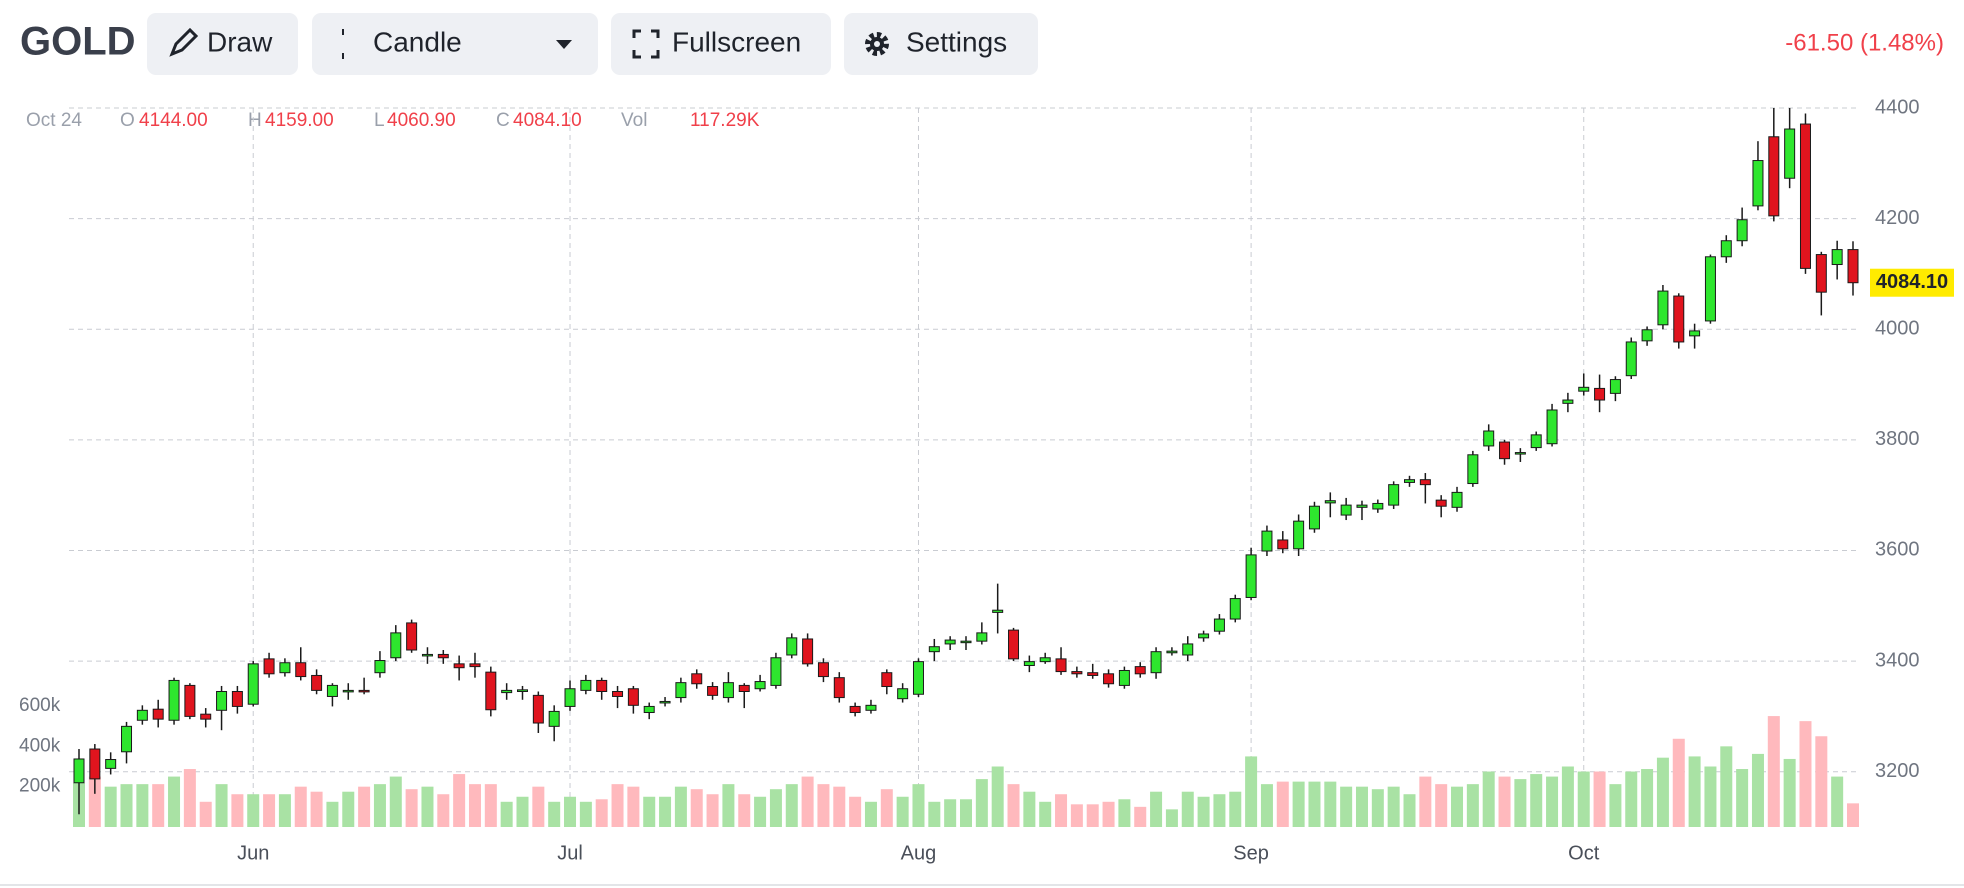  Describe the element at coordinates (455, 44) in the screenshot. I see `chart-type-button: Candle` at that location.